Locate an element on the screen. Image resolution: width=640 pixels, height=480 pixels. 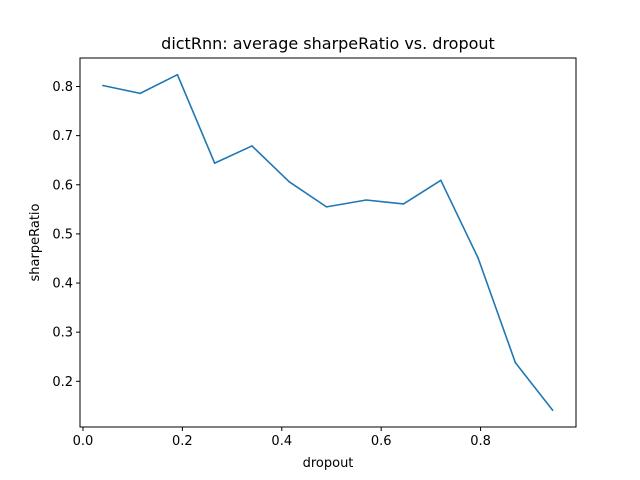
x-tick-label: 0.8 is located at coordinates (480, 441).